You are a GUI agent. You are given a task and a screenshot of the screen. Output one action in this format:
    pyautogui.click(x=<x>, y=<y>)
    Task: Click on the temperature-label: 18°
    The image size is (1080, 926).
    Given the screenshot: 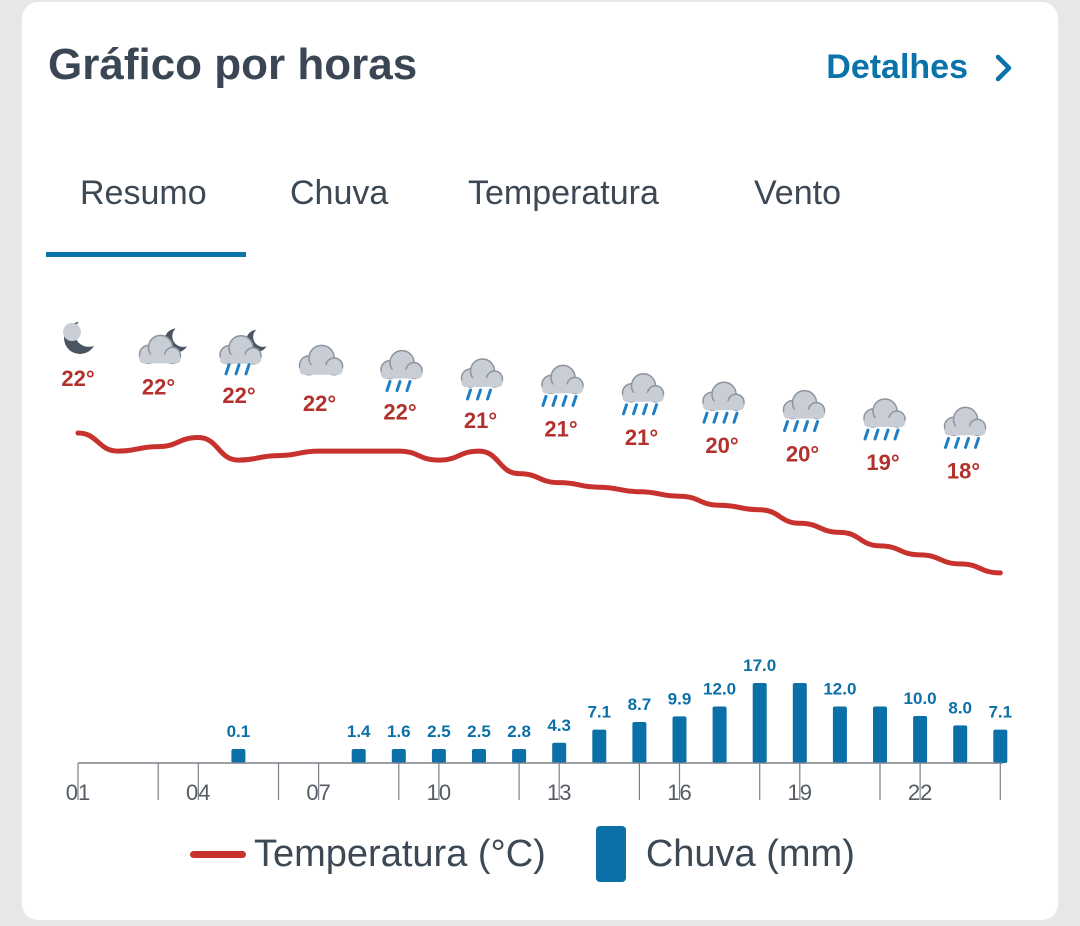 What is the action you would take?
    pyautogui.click(x=963, y=470)
    